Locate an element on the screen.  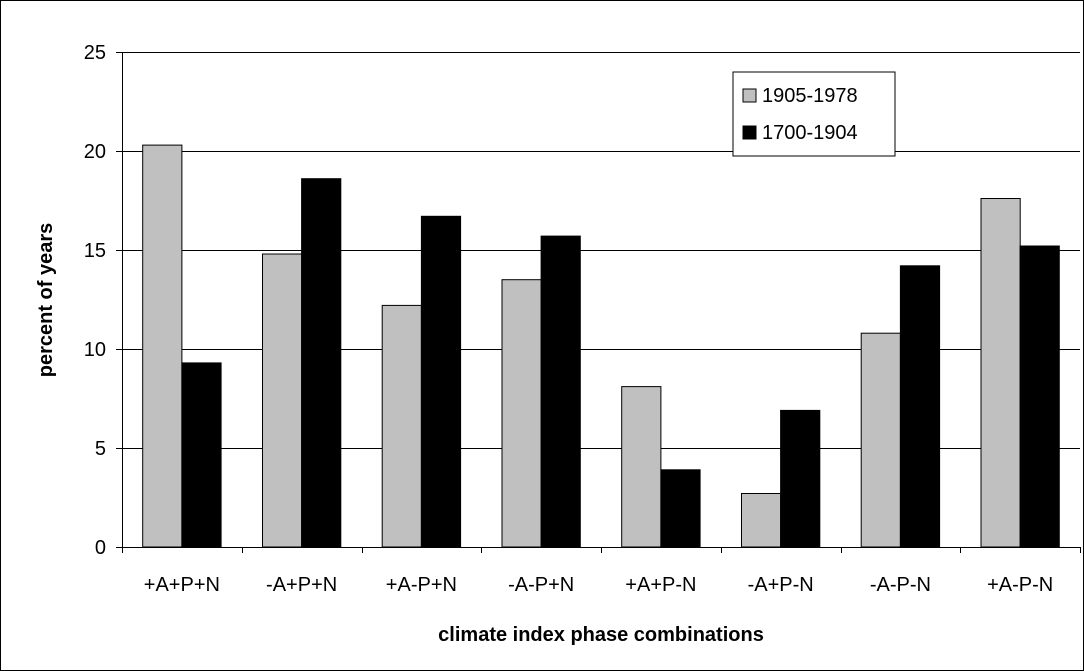
bar-1905-1978-+A+P-N is located at coordinates (641, 467).